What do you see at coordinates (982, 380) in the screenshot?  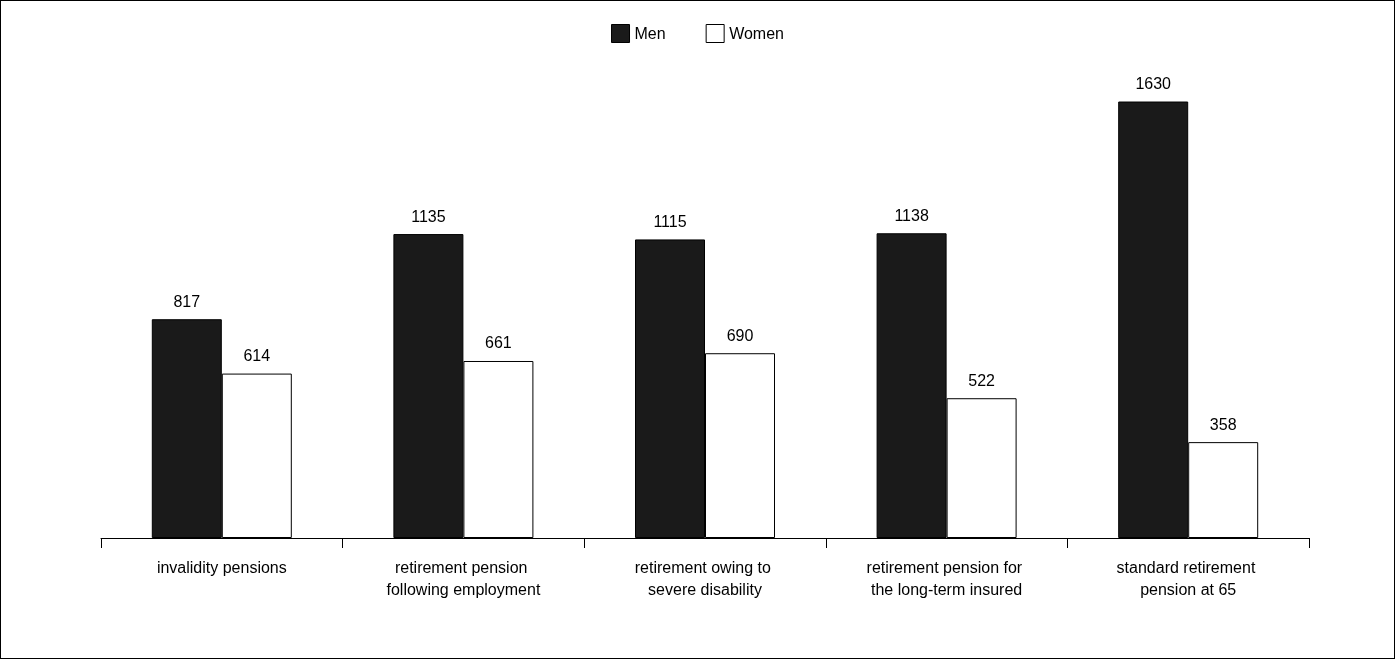 I see `data-label: 522` at bounding box center [982, 380].